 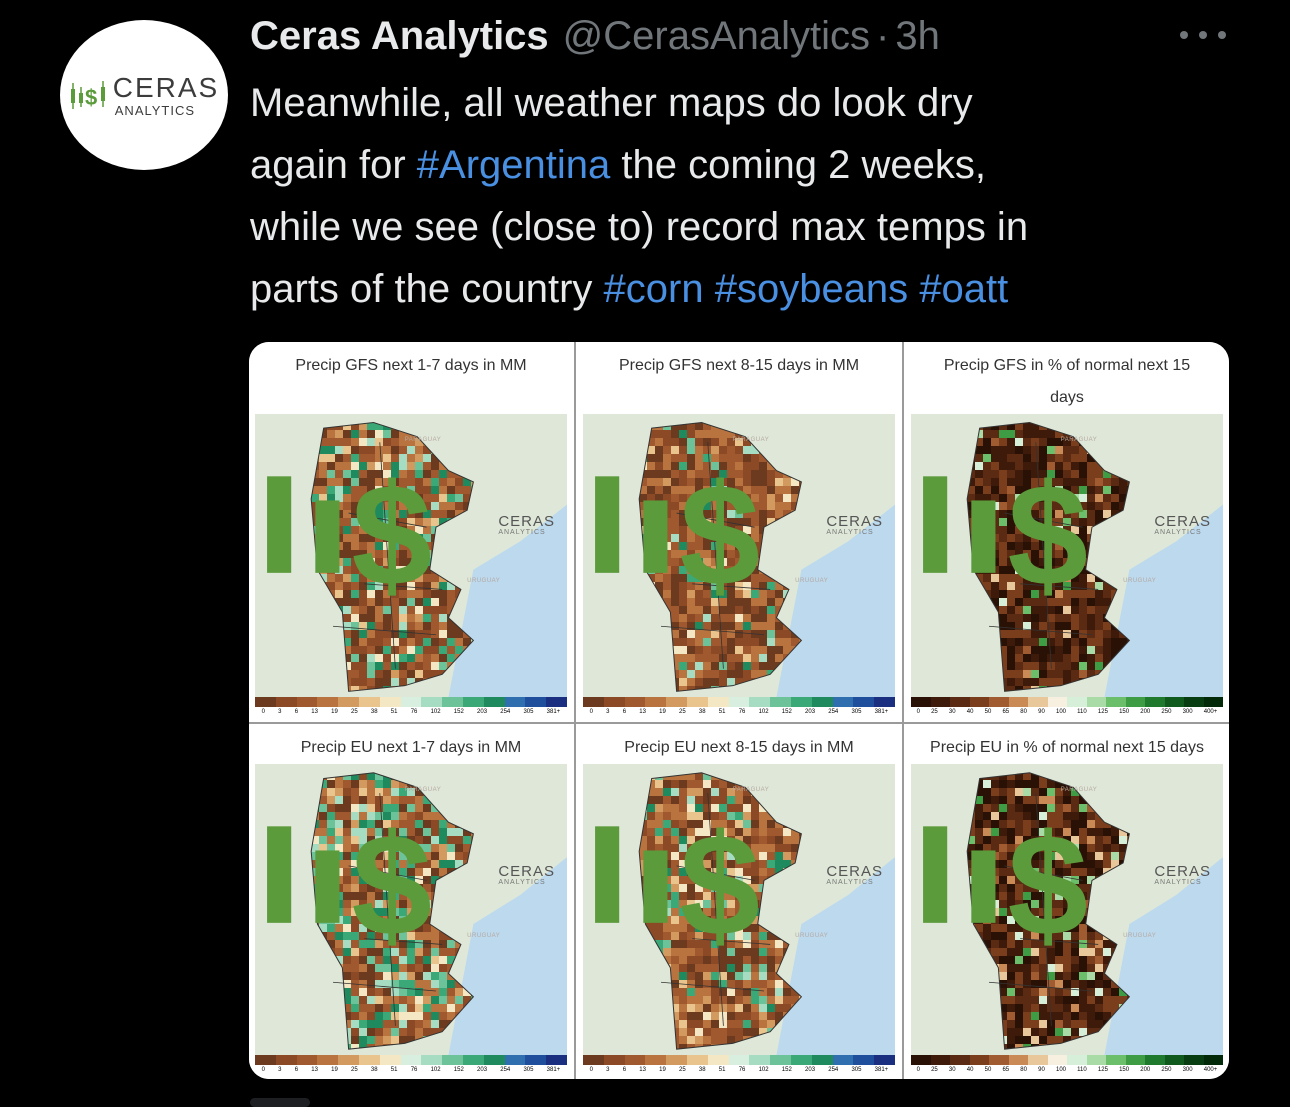 What do you see at coordinates (1210, 712) in the screenshot?
I see `scale-tick-label: 400+` at bounding box center [1210, 712].